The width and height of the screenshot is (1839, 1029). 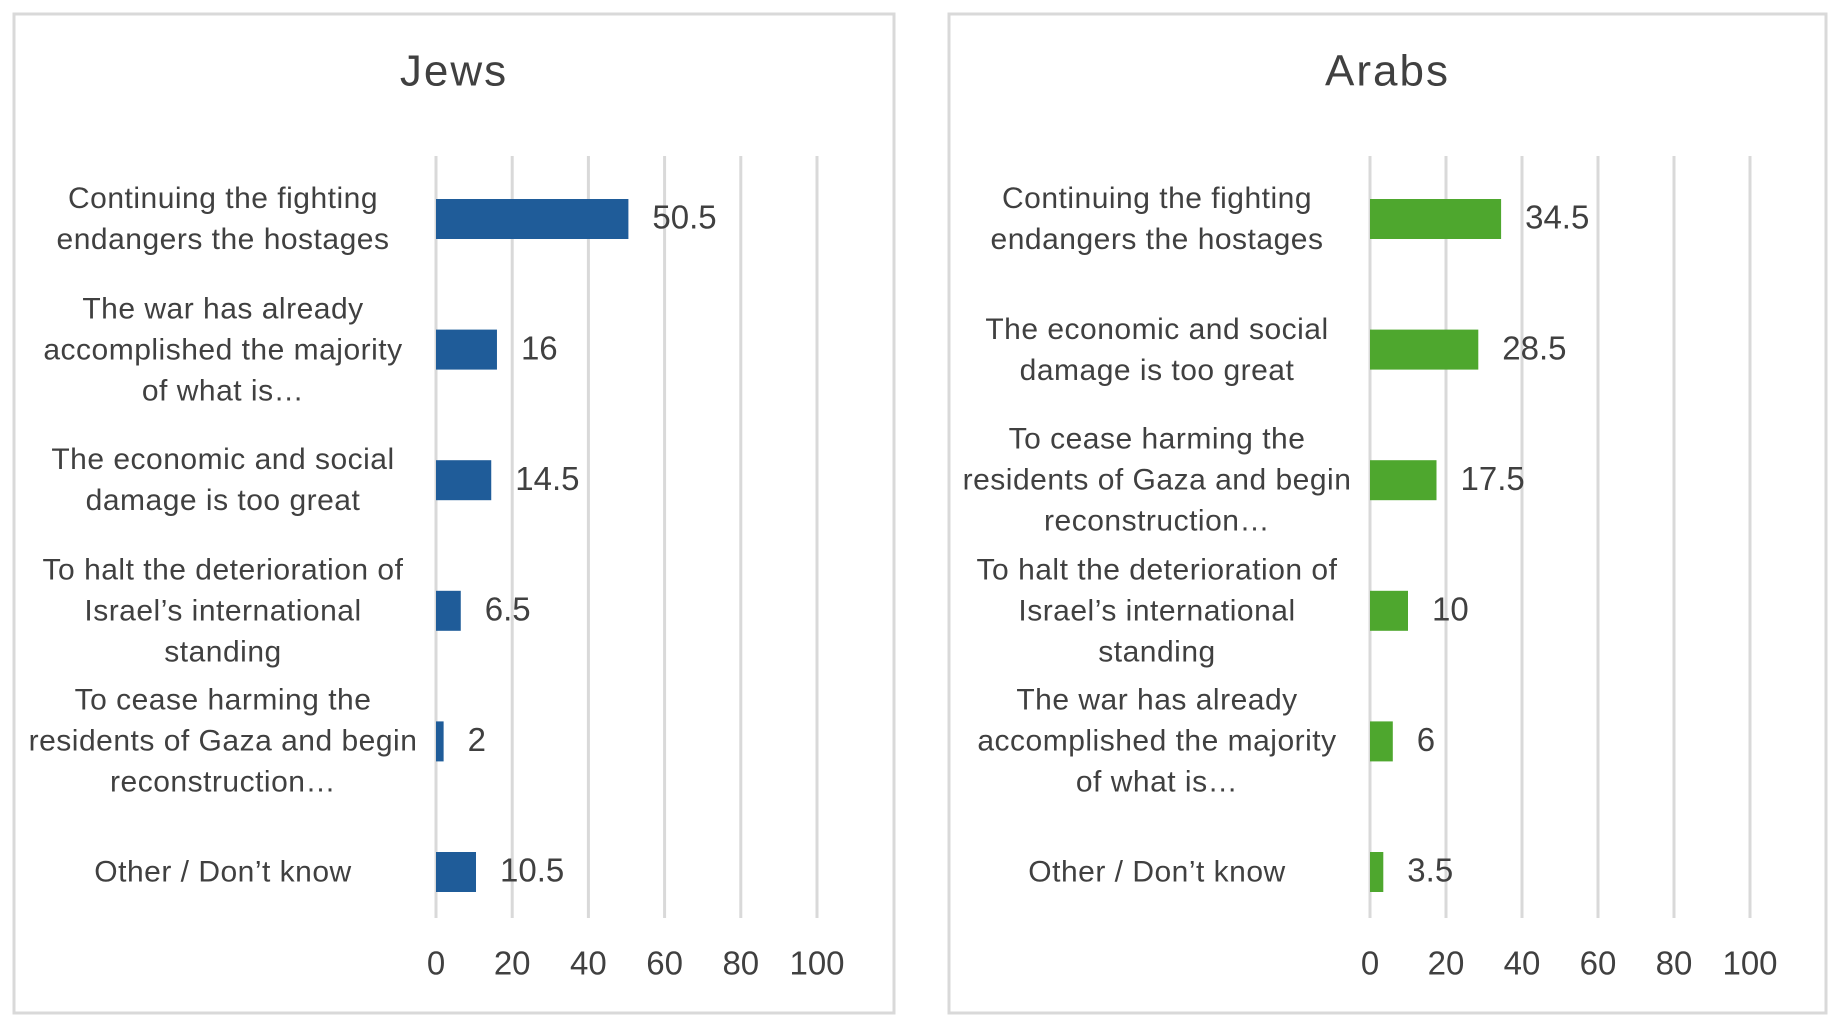 What do you see at coordinates (454, 71) in the screenshot?
I see `chart-title: Jews` at bounding box center [454, 71].